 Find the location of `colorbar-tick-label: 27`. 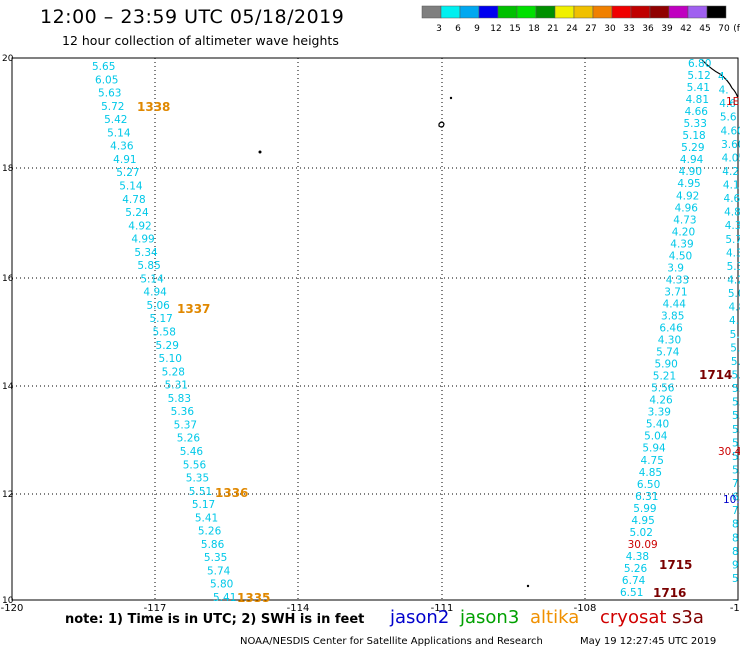

colorbar-tick-label: 27 is located at coordinates (590, 29).